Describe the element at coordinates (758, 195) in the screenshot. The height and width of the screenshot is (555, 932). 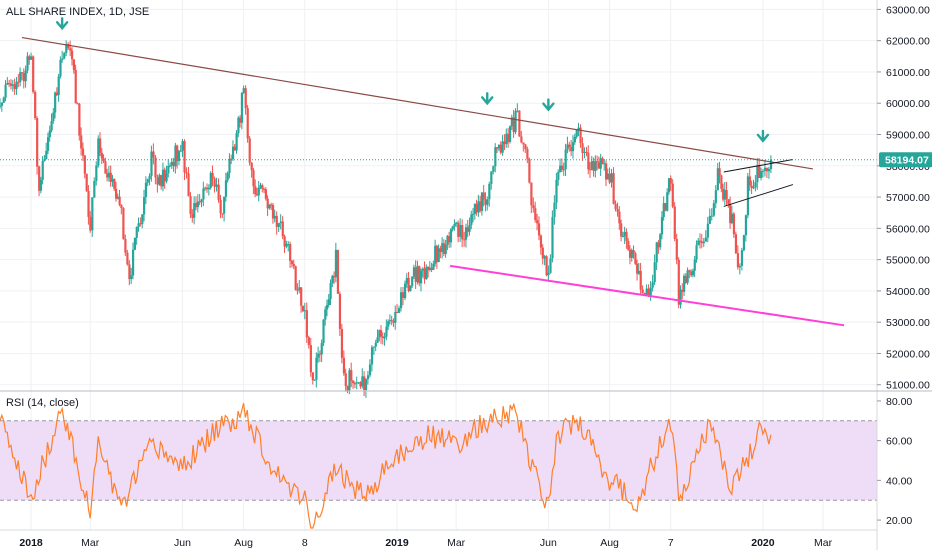
I see `channel-lower-line` at that location.